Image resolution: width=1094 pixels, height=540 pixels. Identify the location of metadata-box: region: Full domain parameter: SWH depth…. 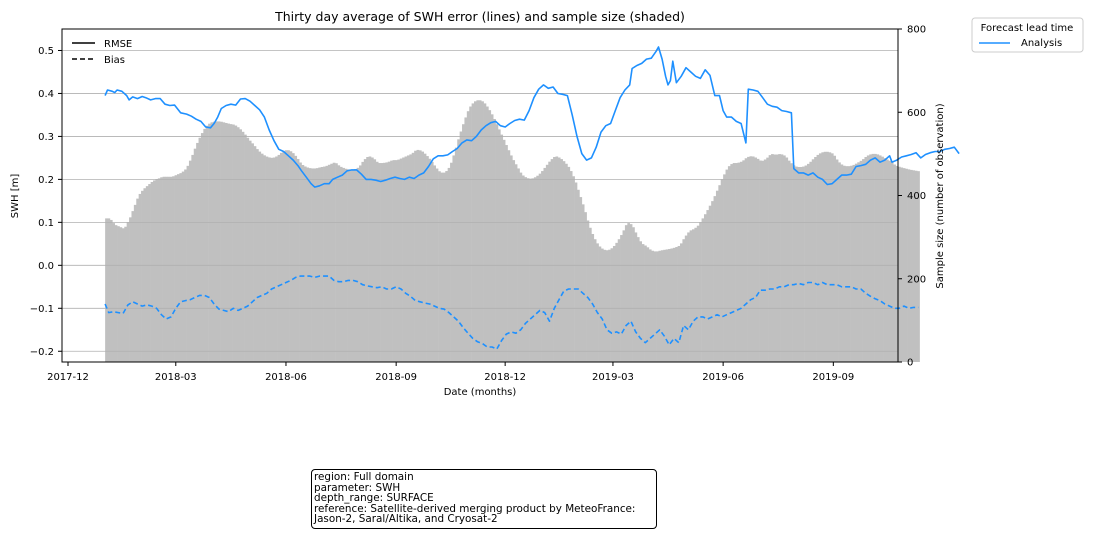
(484, 499).